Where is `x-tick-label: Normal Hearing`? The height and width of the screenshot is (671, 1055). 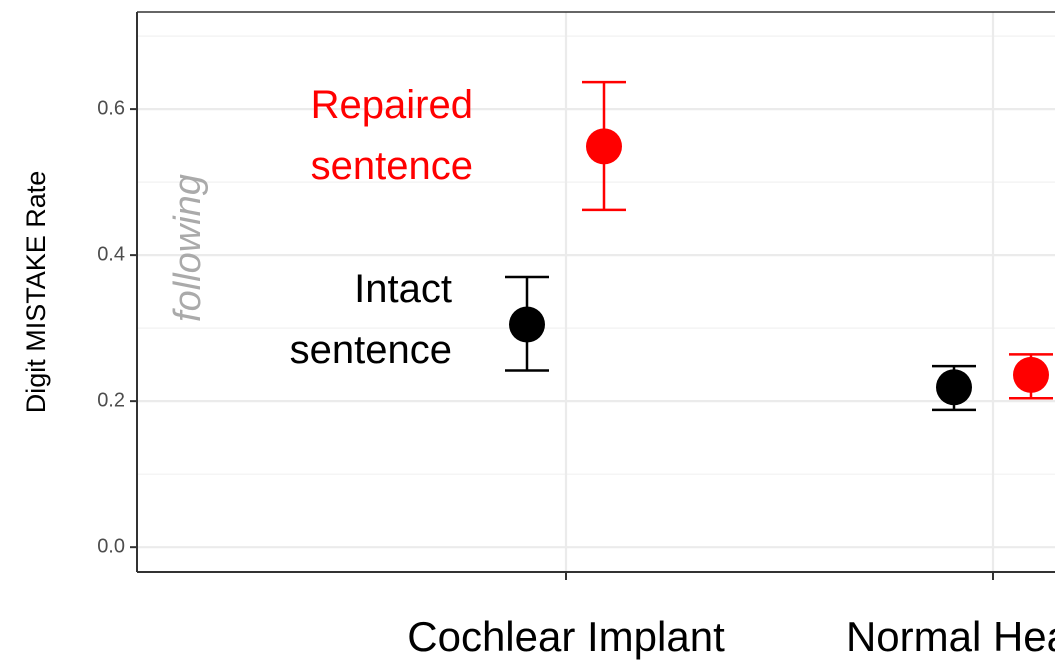
x-tick-label: Normal Hearing is located at coordinates (950, 636).